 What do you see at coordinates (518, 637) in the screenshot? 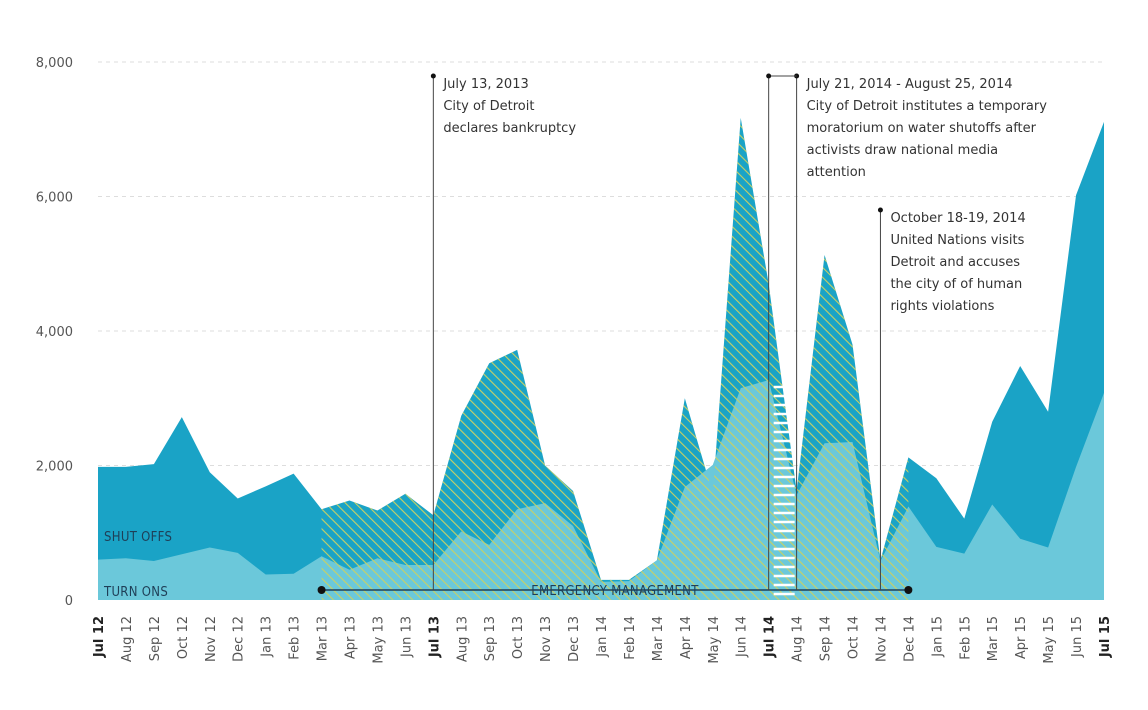
I see `x-tick-label: Oct 13` at bounding box center [518, 637].